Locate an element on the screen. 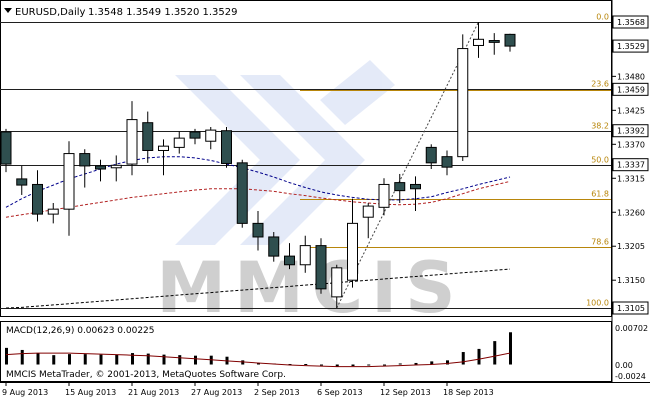  macd-label: MACD(12,26,9) 0.00623 0.00225 is located at coordinates (80, 331).